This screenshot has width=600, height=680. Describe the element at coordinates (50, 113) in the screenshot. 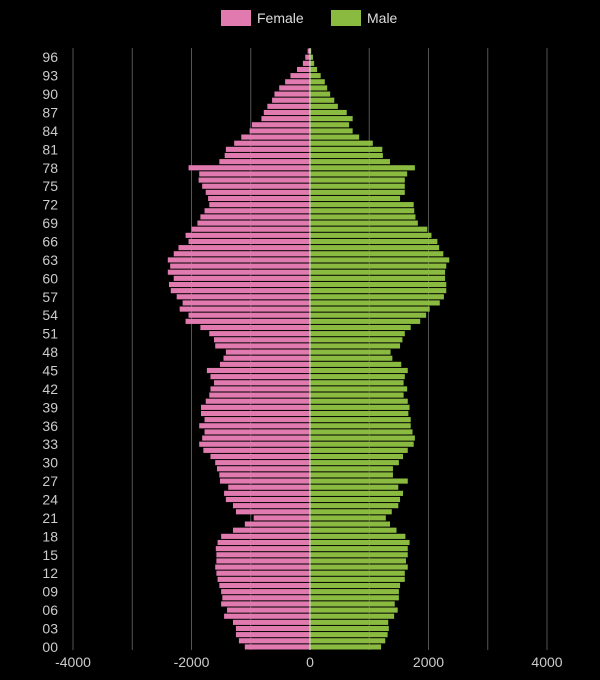

I see `y-tick-label: 87` at that location.